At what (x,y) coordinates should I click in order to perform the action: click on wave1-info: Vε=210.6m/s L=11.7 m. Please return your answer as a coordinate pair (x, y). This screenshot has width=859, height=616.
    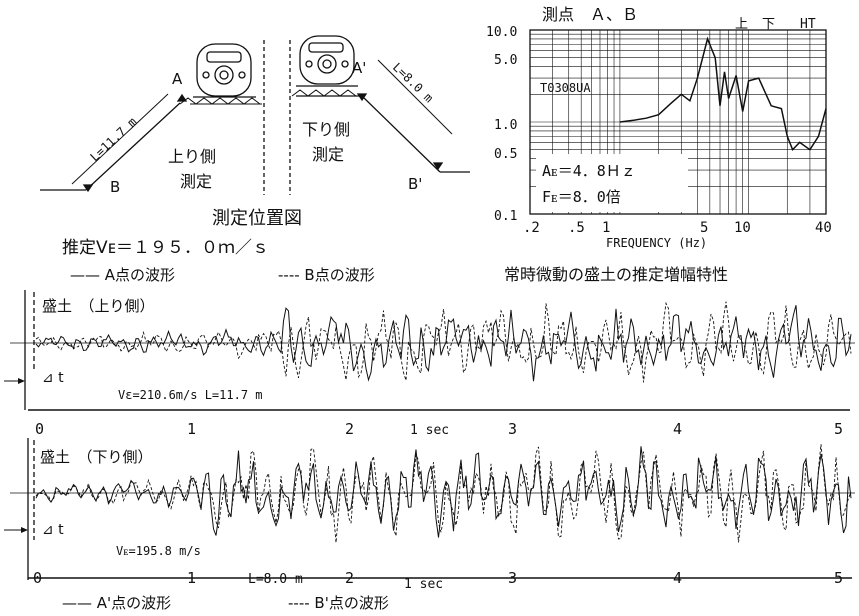
    Looking at the image, I should click on (190, 395).